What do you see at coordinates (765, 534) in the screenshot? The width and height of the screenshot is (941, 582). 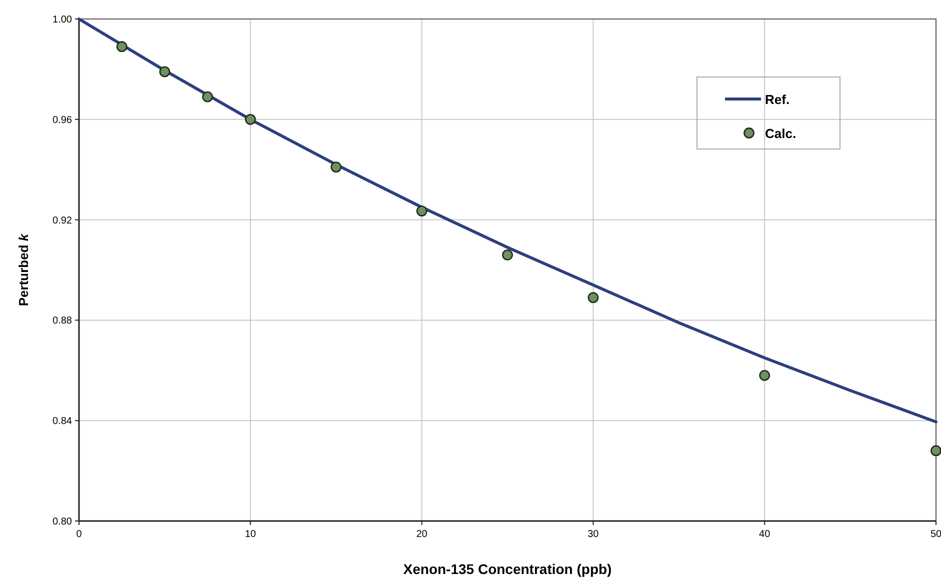 I see `x-tick-label: 40` at bounding box center [765, 534].